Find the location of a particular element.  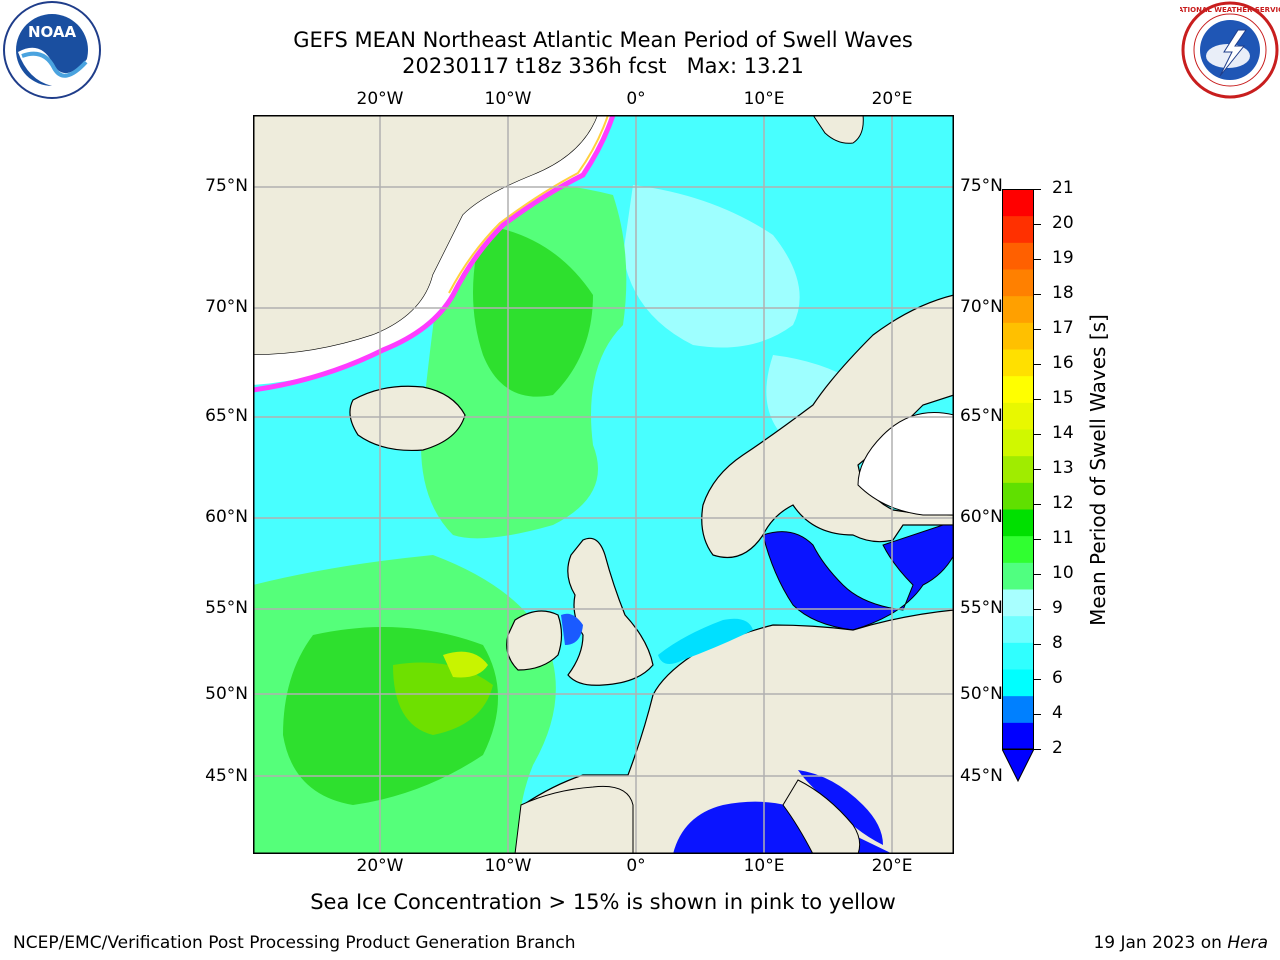

lat-label-left-70n: 70°N is located at coordinates (226, 307).